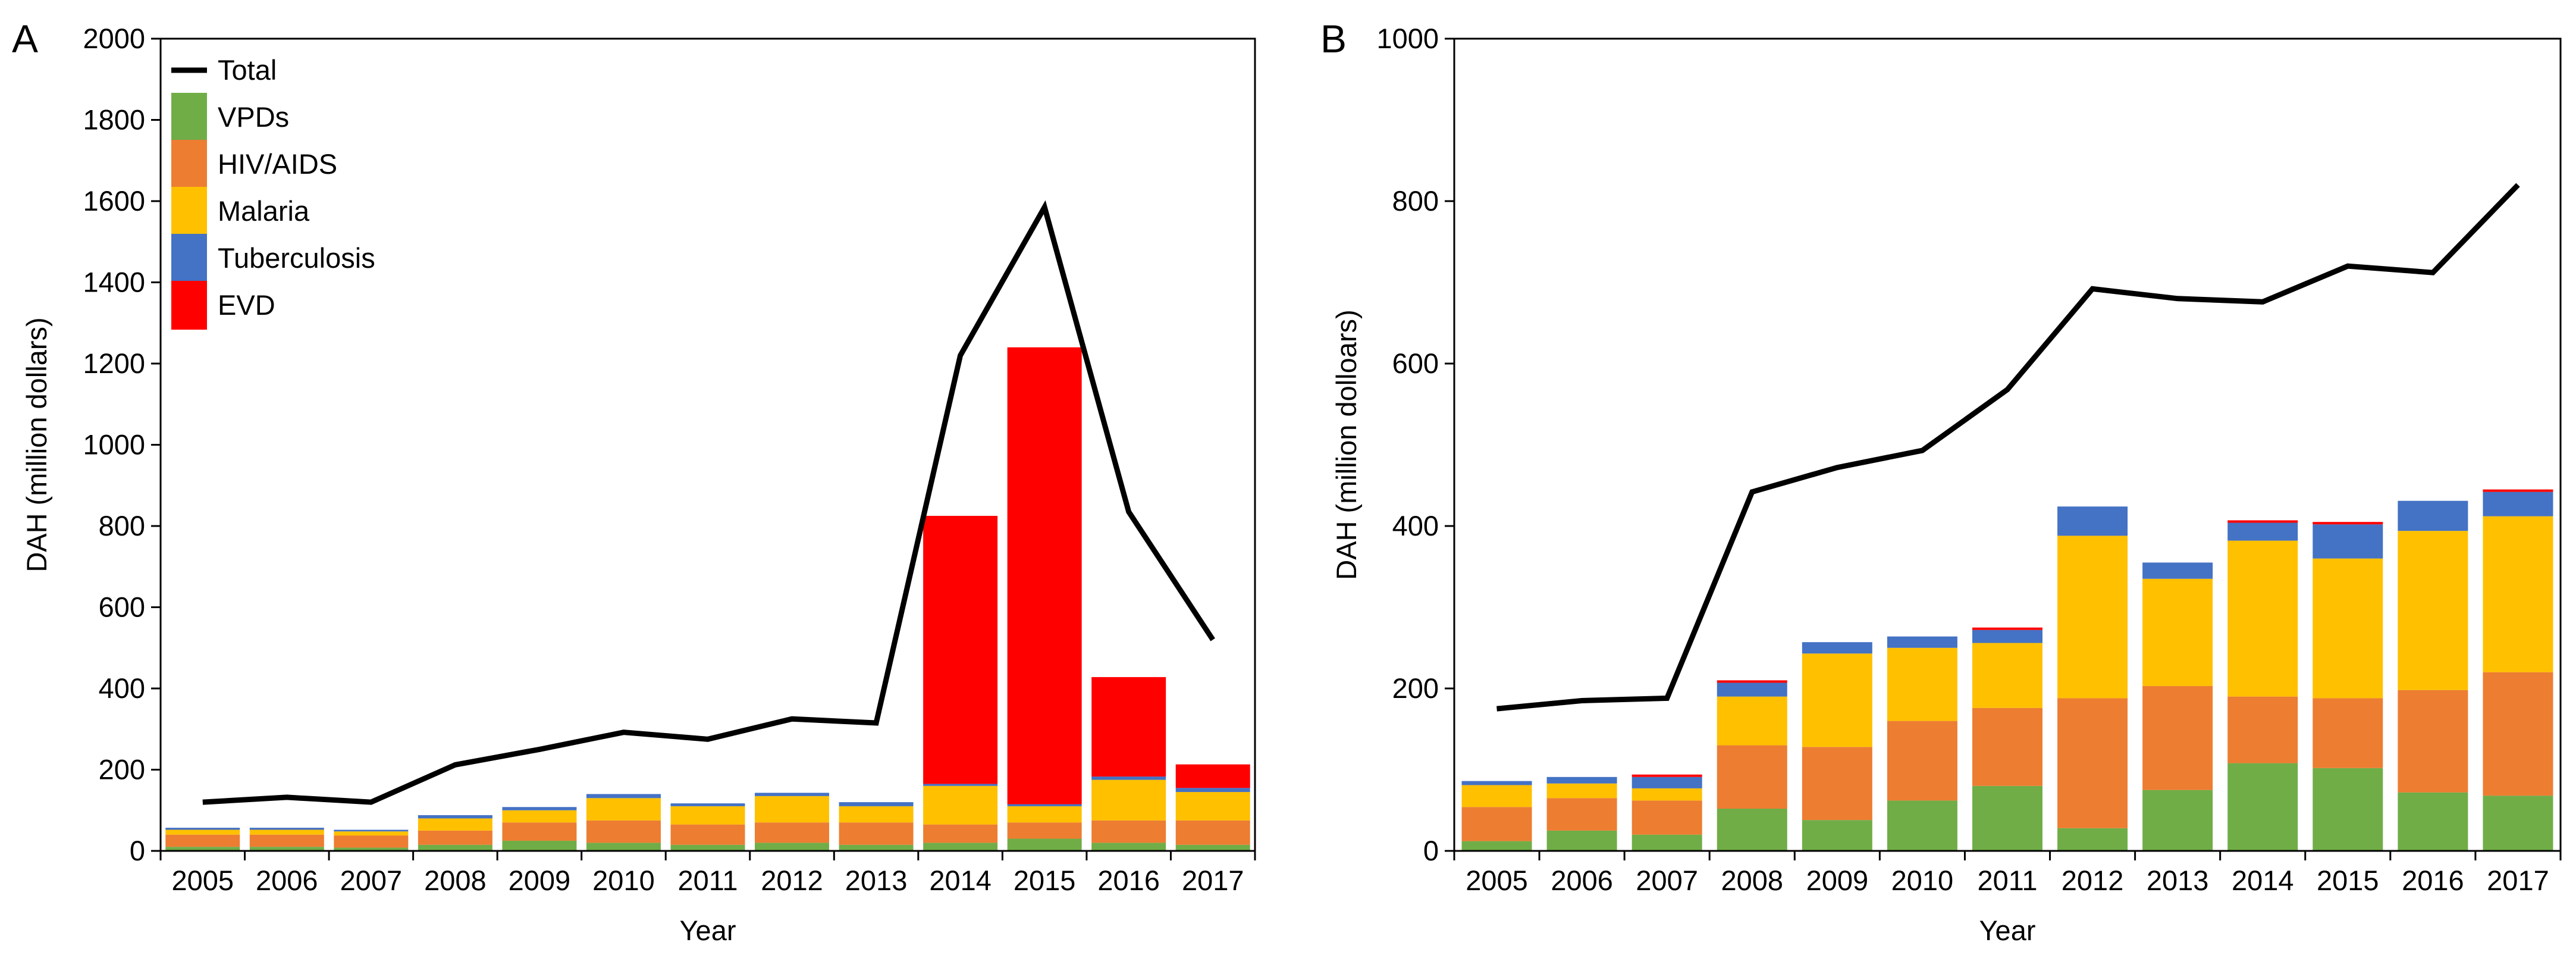 The width and height of the screenshot is (2576, 958). What do you see at coordinates (1407, 38) in the screenshot?
I see `y-tick-label: 1000` at bounding box center [1407, 38].